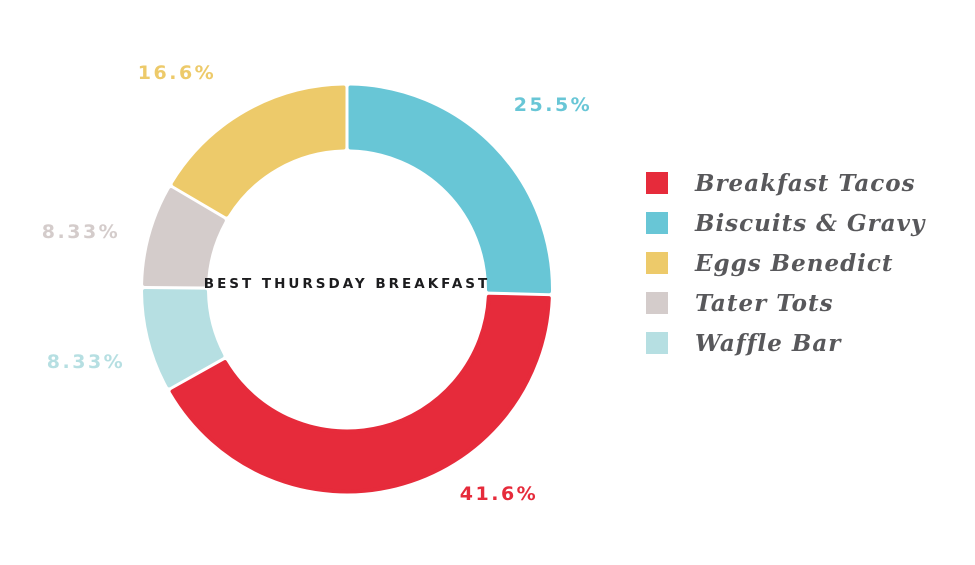 The width and height of the screenshot is (975, 565). I want to click on donut-segment-breakfast-tacos, so click(360, 394).